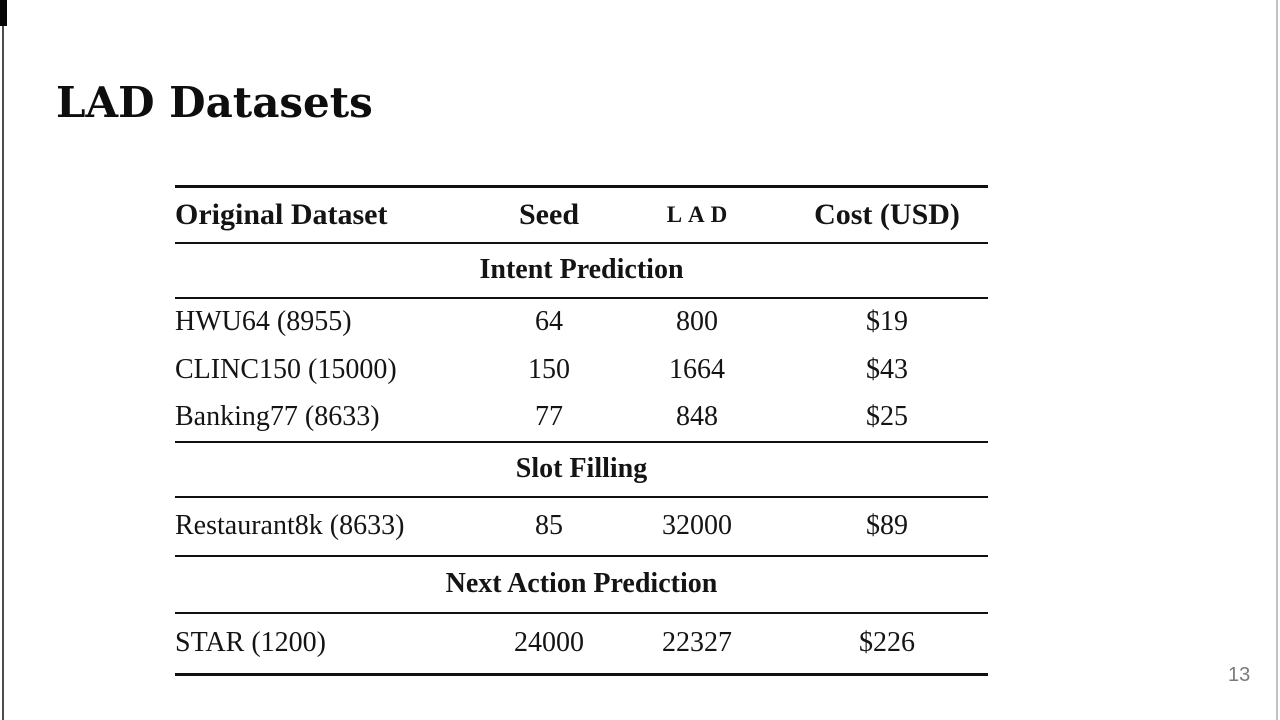  What do you see at coordinates (697, 416) in the screenshot?
I see `cell-lad: 848` at bounding box center [697, 416].